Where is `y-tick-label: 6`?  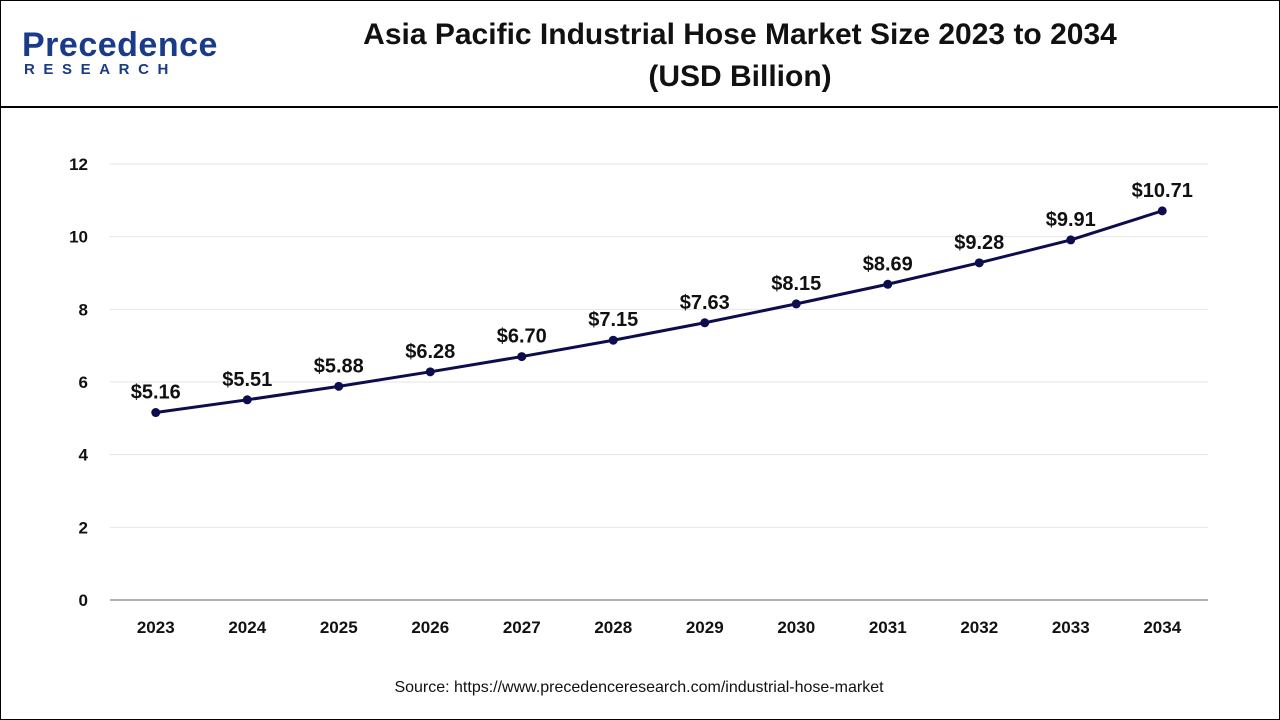
y-tick-label: 6 is located at coordinates (83, 382).